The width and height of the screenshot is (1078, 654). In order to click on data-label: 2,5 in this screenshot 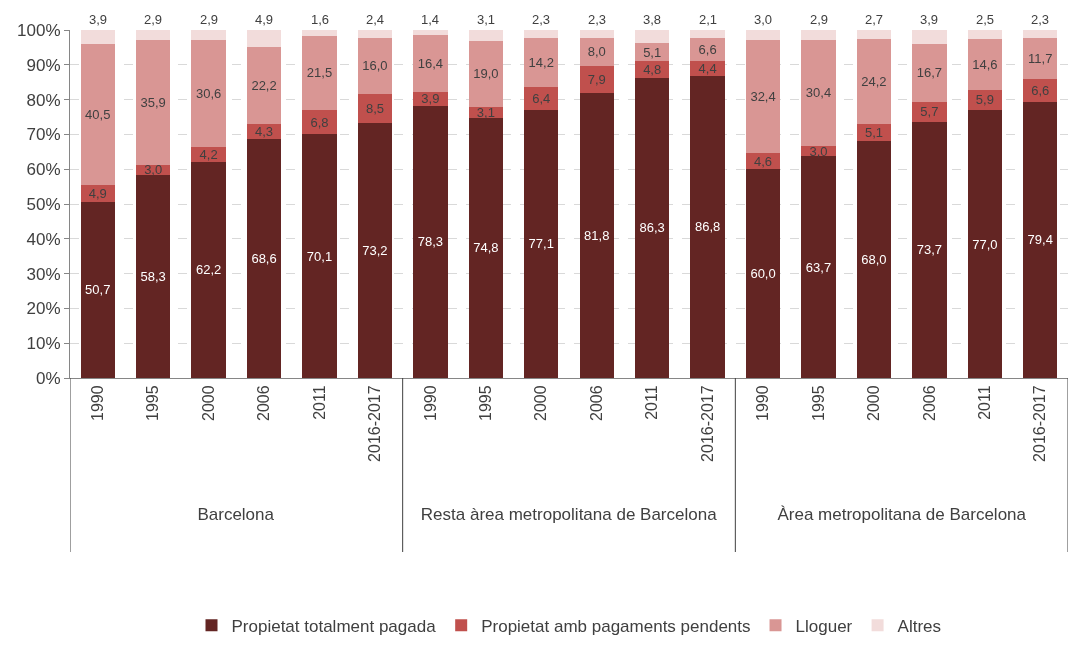, I will do `click(985, 19)`.